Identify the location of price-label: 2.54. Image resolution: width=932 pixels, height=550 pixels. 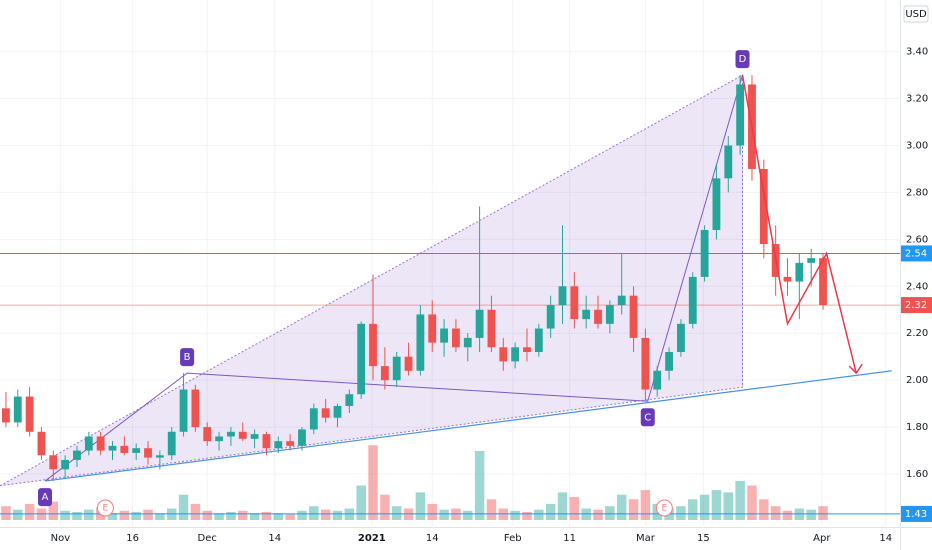
(916, 253).